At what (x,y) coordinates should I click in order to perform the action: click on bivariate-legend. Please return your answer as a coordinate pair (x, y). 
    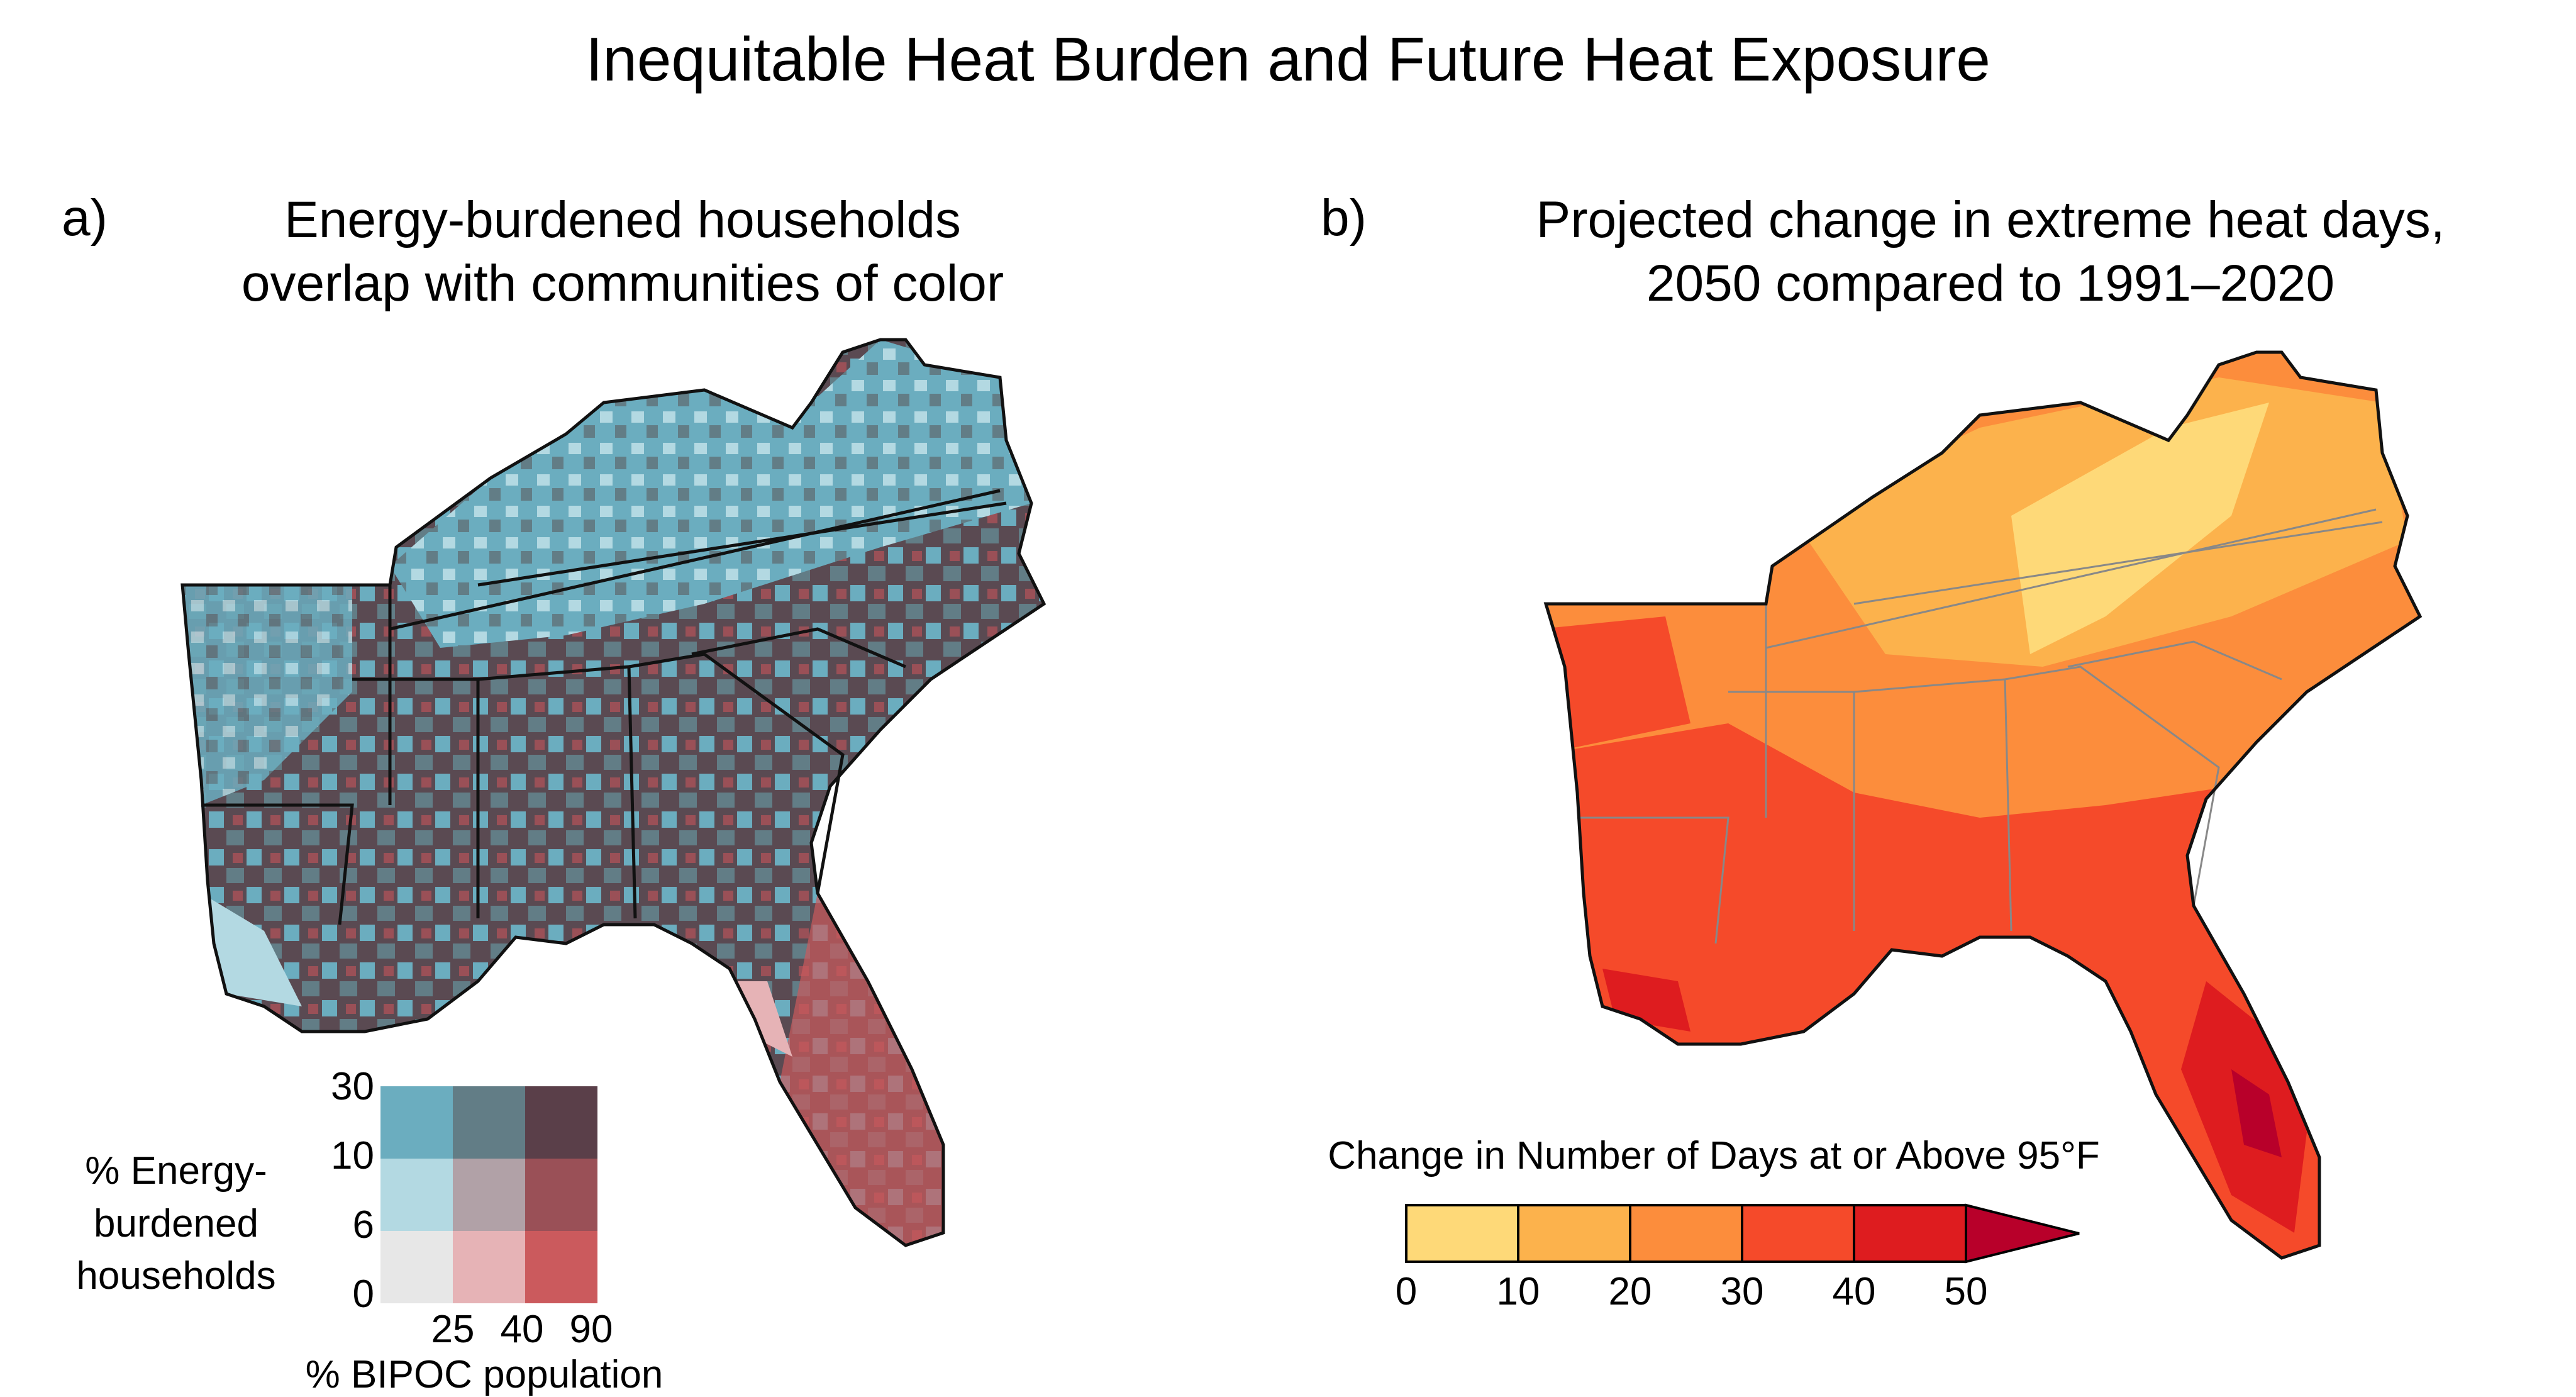
    Looking at the image, I should click on (488, 1194).